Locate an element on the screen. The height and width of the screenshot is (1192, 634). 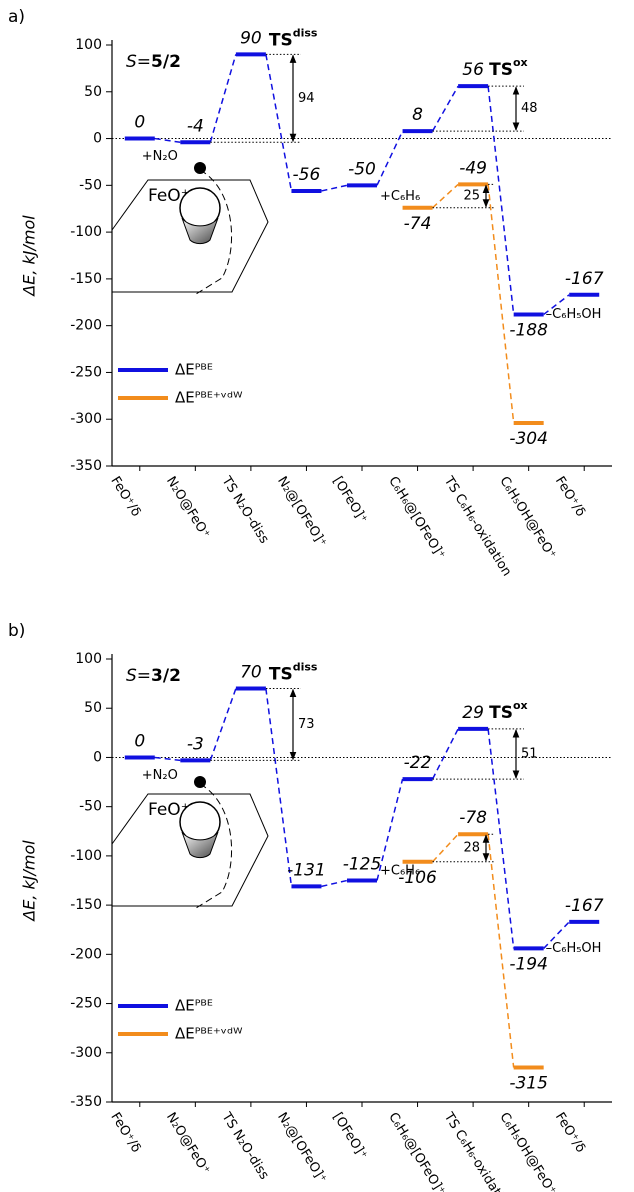
data-label: 8 is located at coordinates (417, 115).